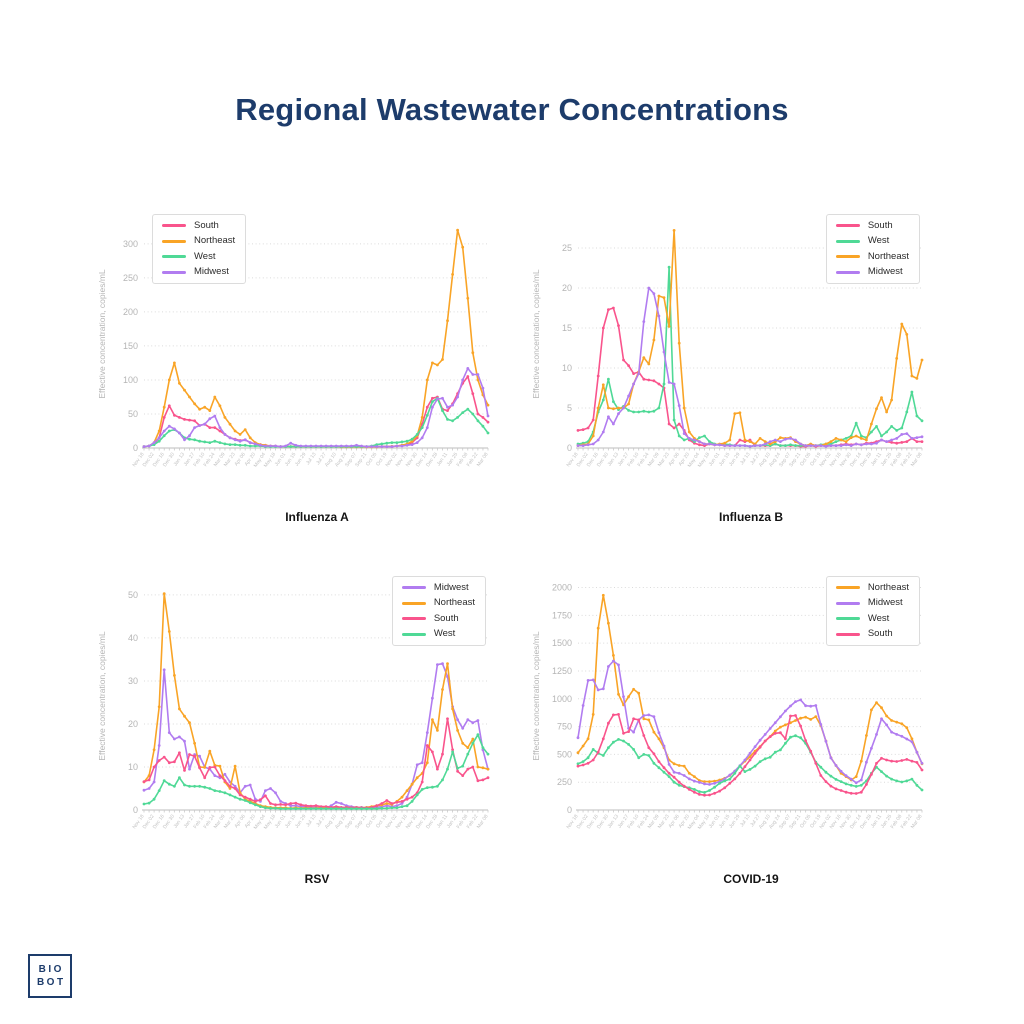 The width and height of the screenshot is (1024, 1024). I want to click on y-tick-label: 20, so click(133, 724).